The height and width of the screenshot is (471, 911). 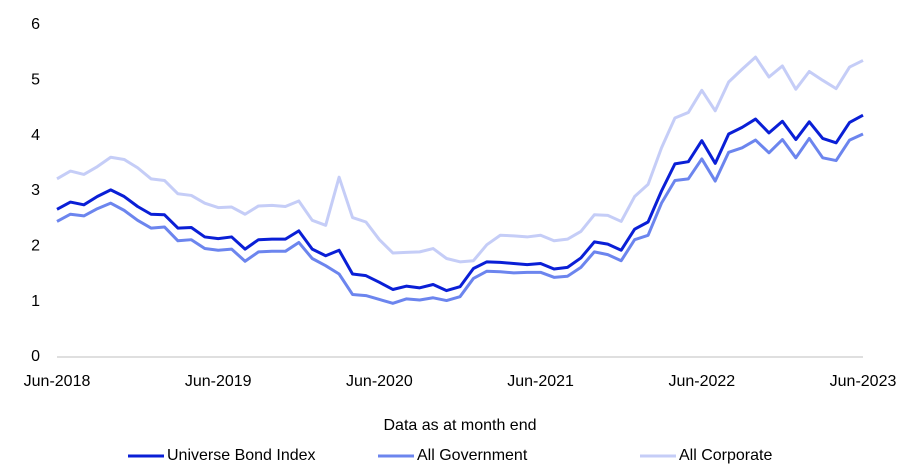 What do you see at coordinates (35, 135) in the screenshot?
I see `y-tick-label: 4` at bounding box center [35, 135].